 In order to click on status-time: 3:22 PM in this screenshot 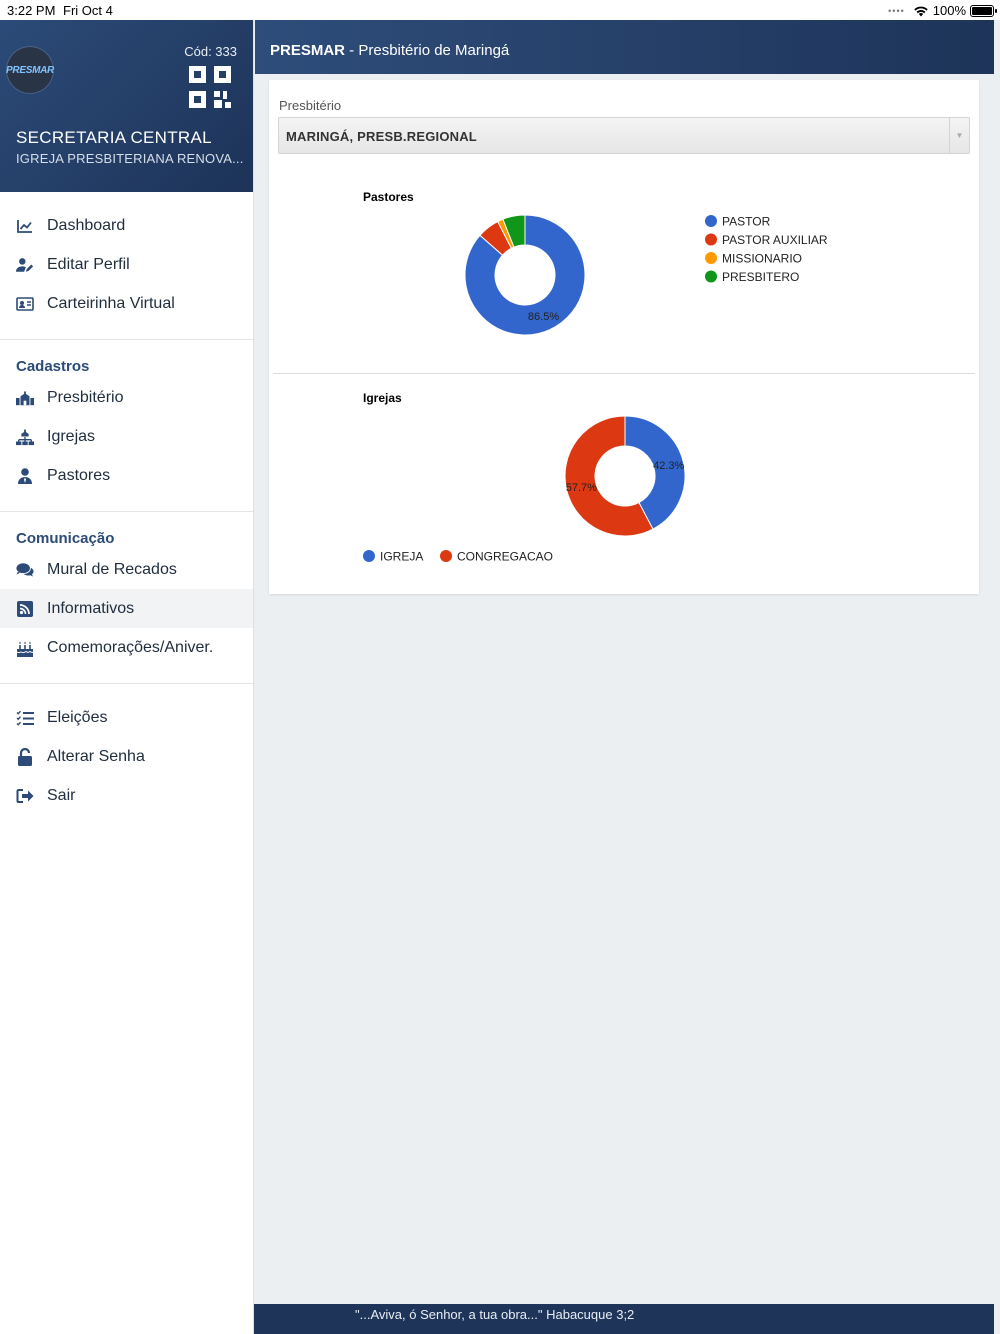, I will do `click(31, 10)`.